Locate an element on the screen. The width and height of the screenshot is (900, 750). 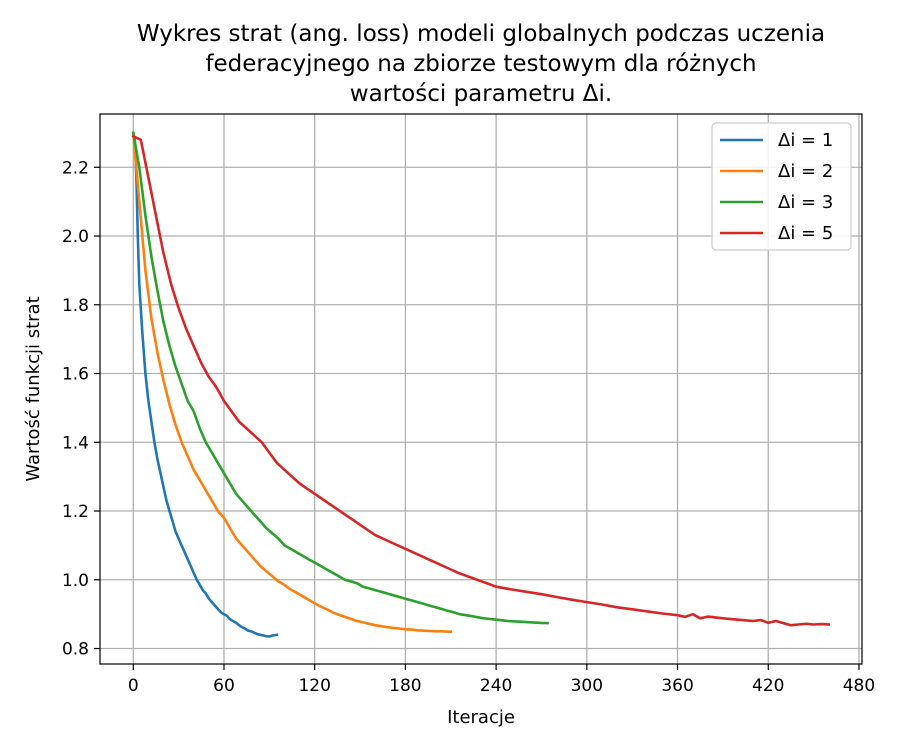
y-tick-label: 2.0 is located at coordinates (75, 237).